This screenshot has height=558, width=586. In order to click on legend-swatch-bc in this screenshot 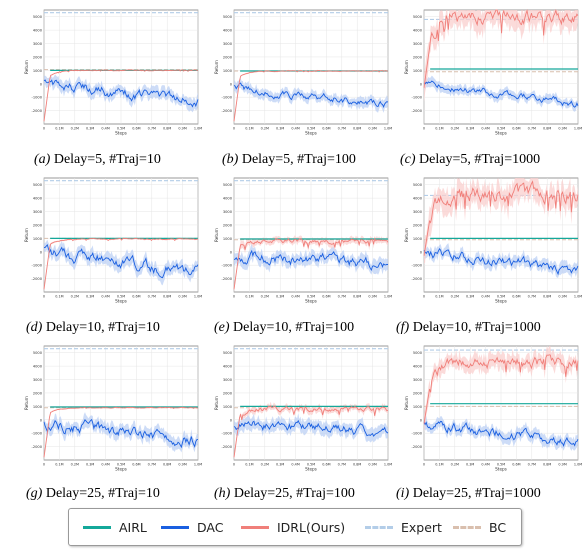, I will do `click(467, 527)`.